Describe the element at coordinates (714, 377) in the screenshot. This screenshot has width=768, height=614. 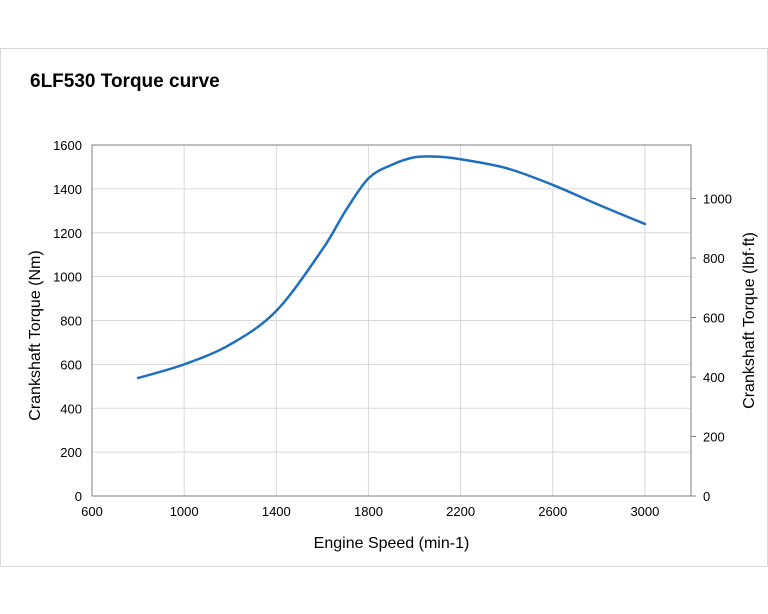
I see `y2-tick-label: 400` at that location.